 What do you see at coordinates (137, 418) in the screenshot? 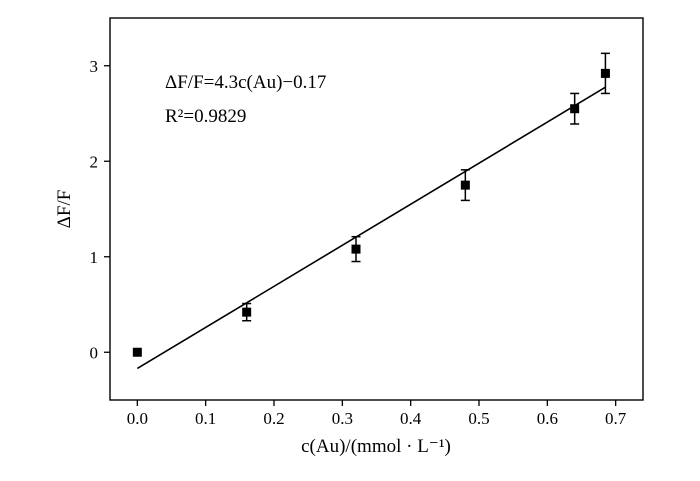
I see `x-tick-label: 0.0` at bounding box center [137, 418].